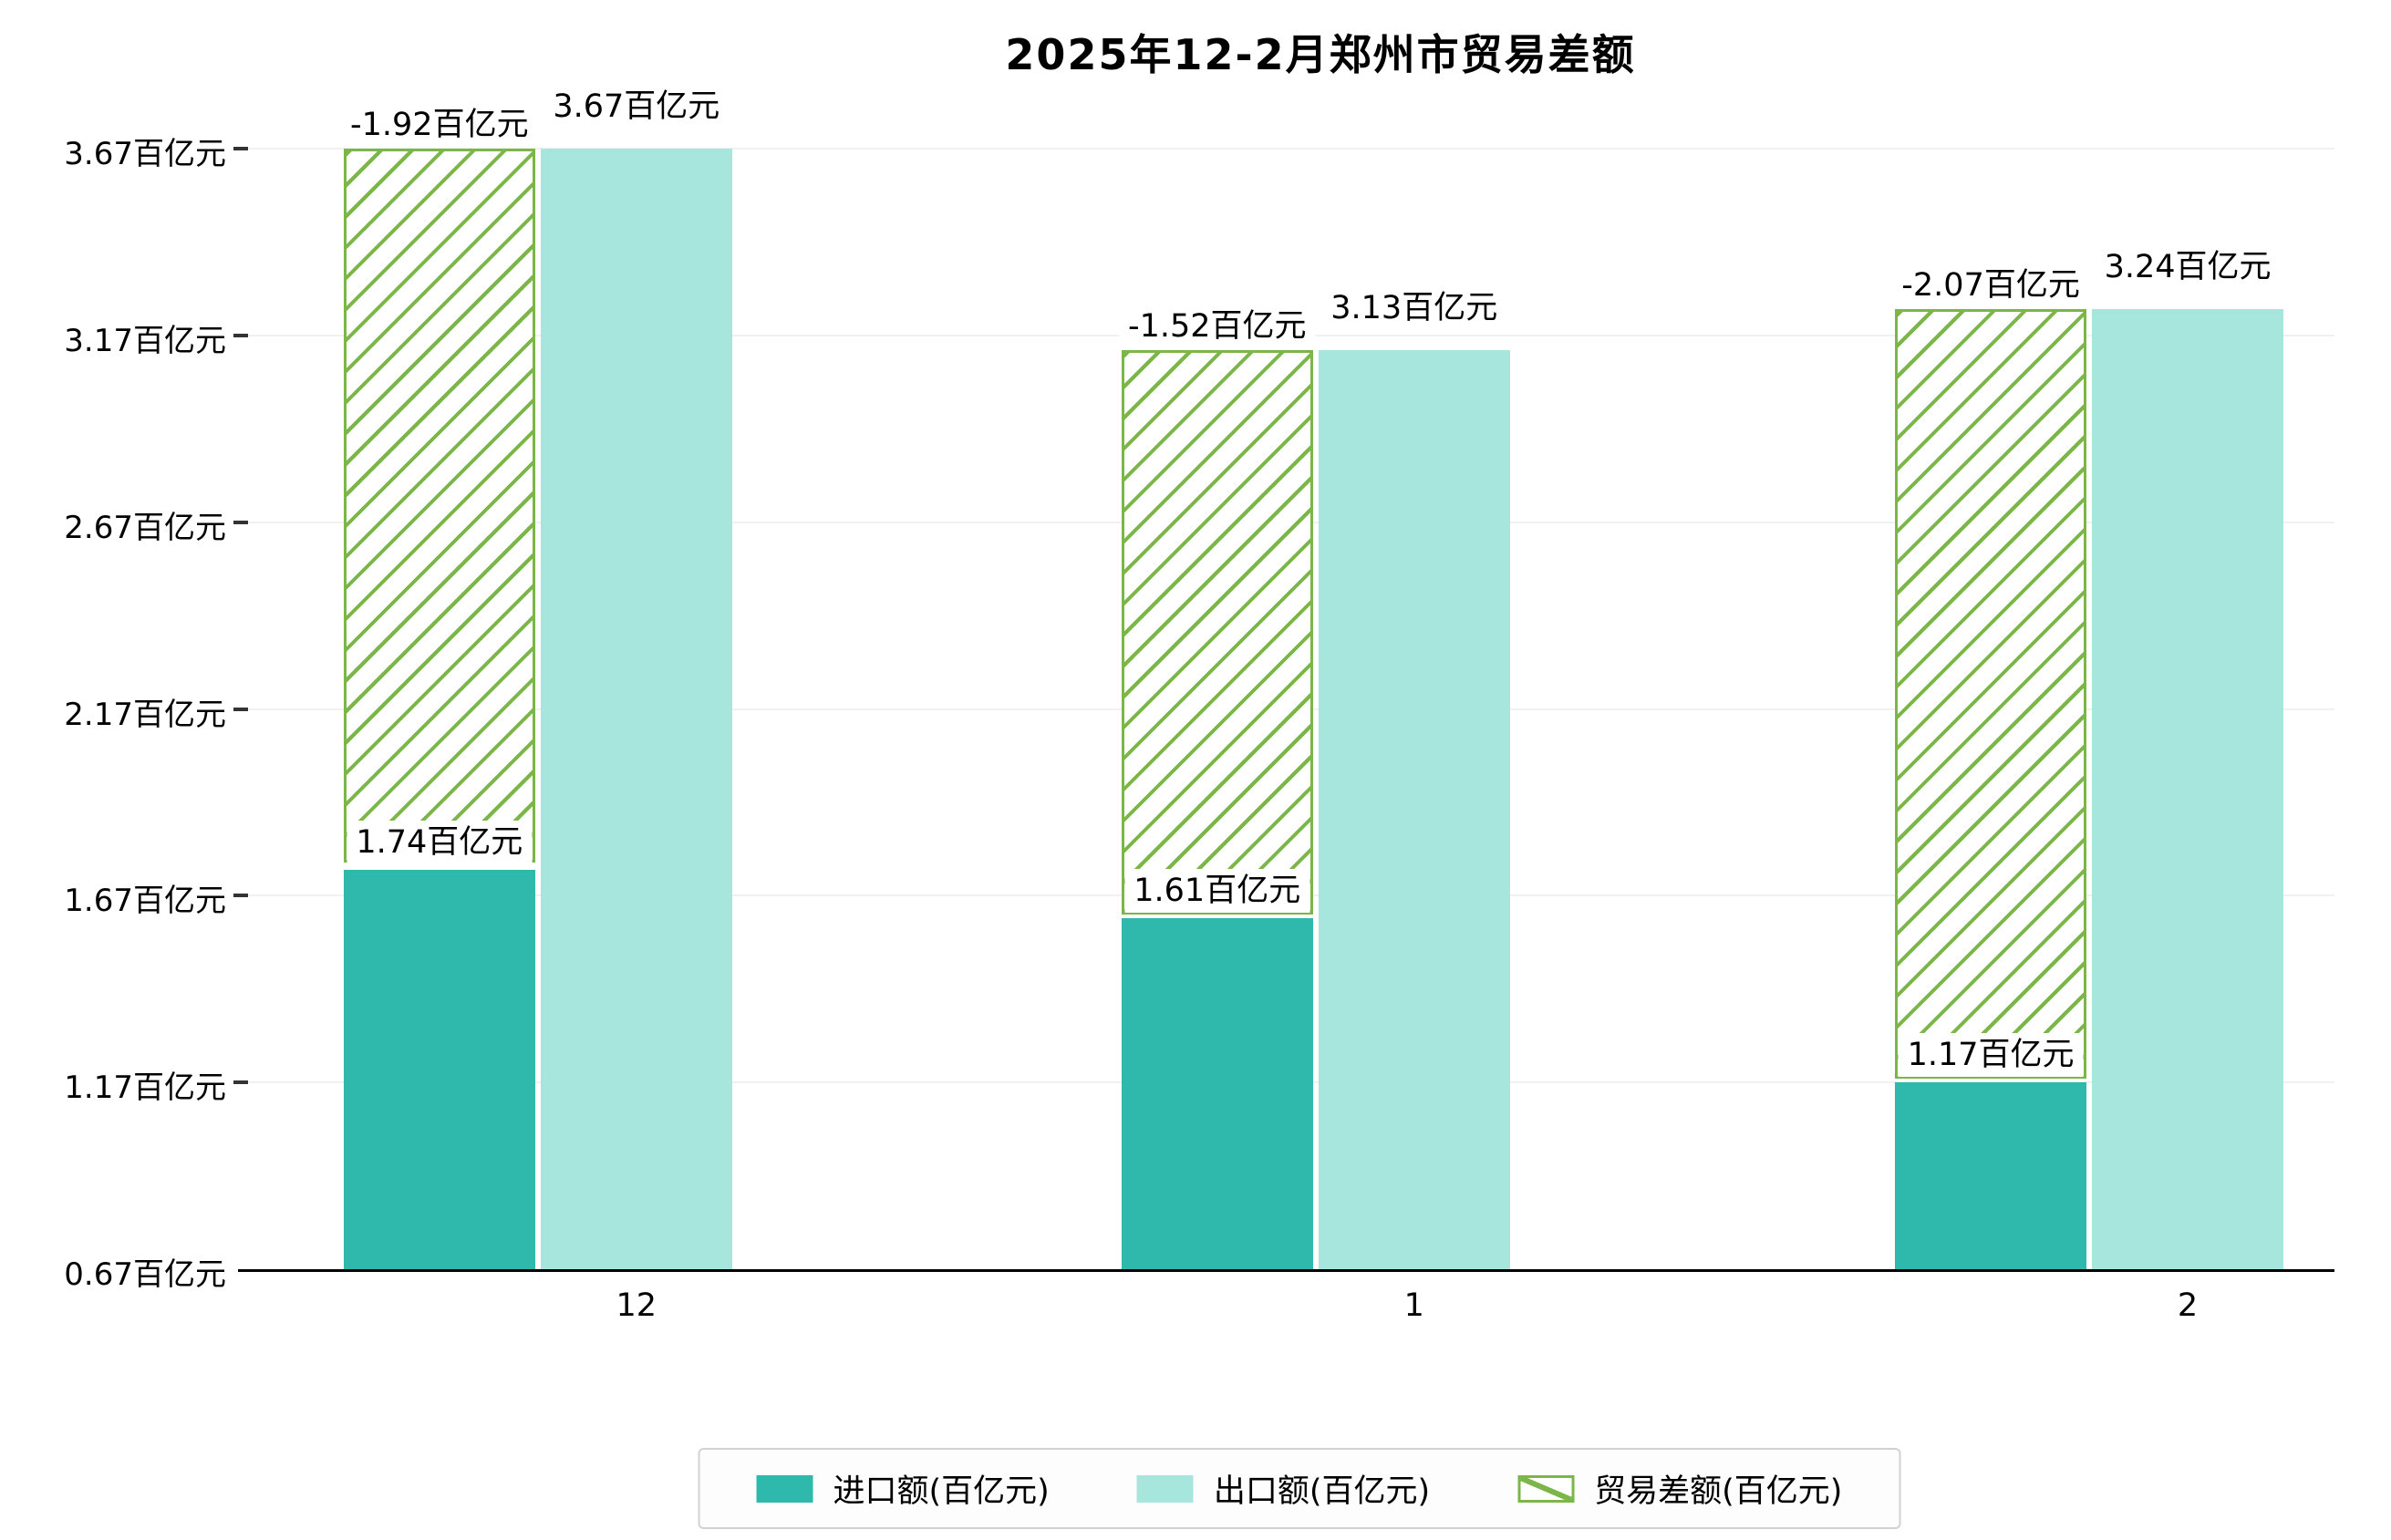  What do you see at coordinates (1217, 890) in the screenshot?
I see `import-value-label: 1.61百亿元` at bounding box center [1217, 890].